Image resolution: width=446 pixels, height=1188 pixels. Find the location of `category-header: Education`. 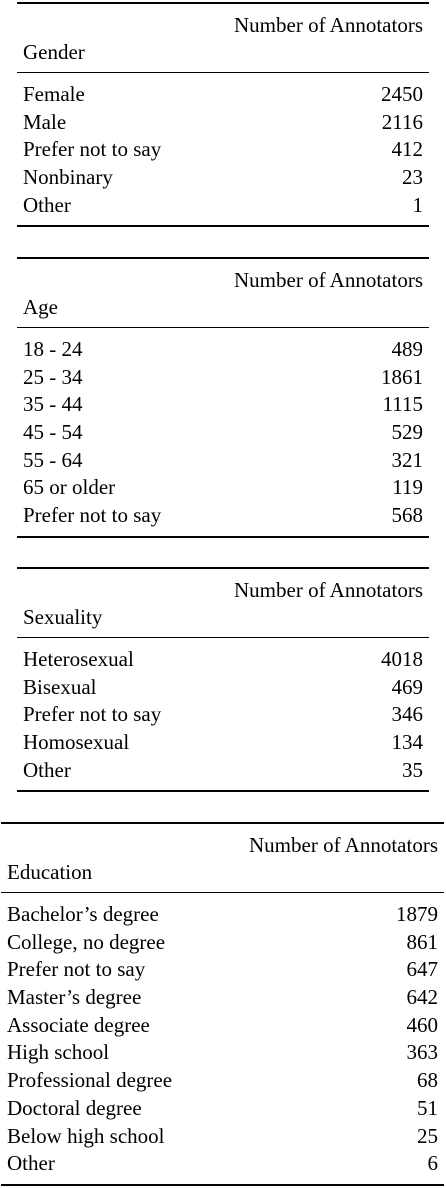

category-header: Education is located at coordinates (50, 872).